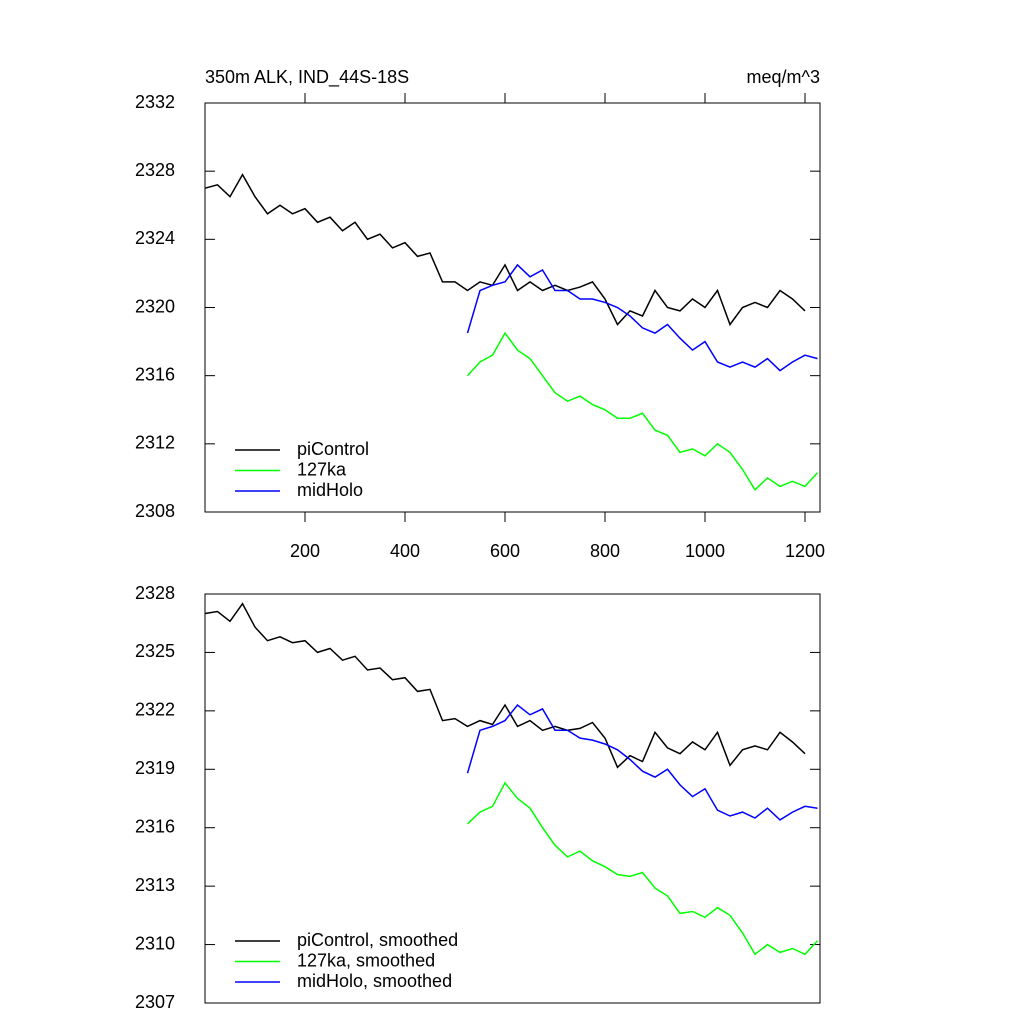 This screenshot has height=1024, width=1024. What do you see at coordinates (155, 651) in the screenshot?
I see `y-tick-label: 2325` at bounding box center [155, 651].